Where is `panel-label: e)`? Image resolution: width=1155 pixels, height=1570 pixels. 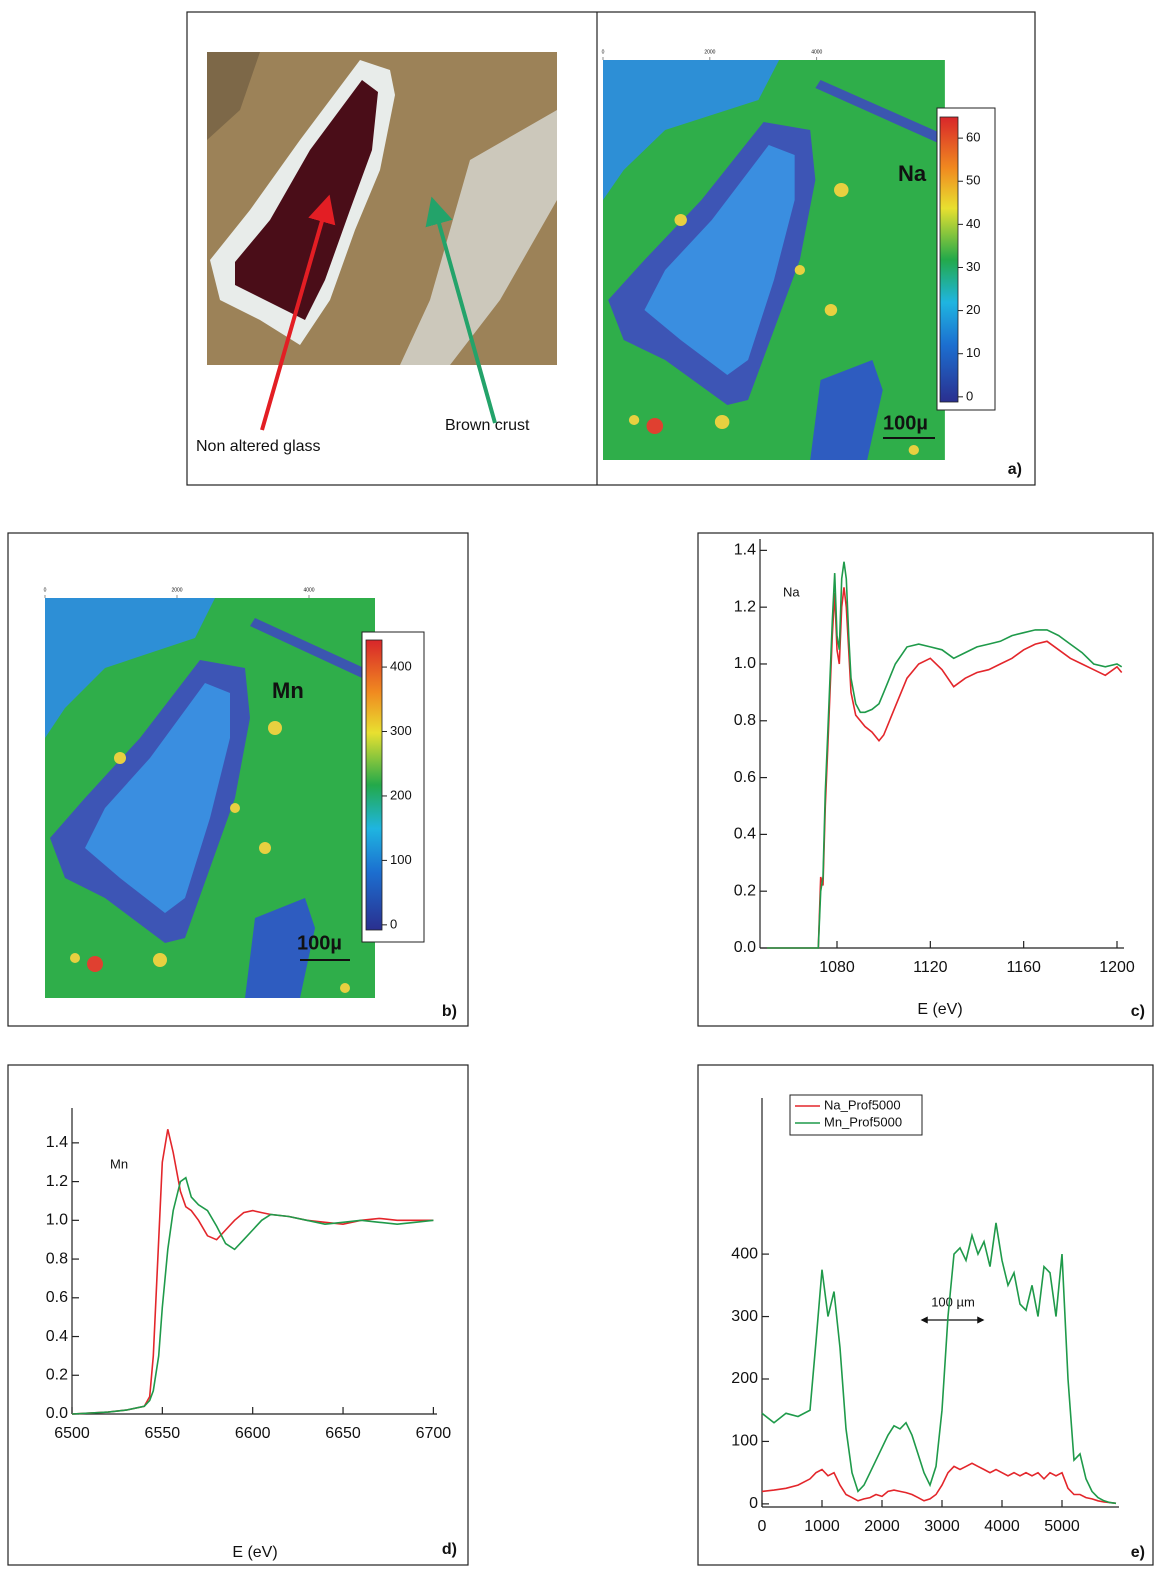 panel-label: e) is located at coordinates (1138, 1552).